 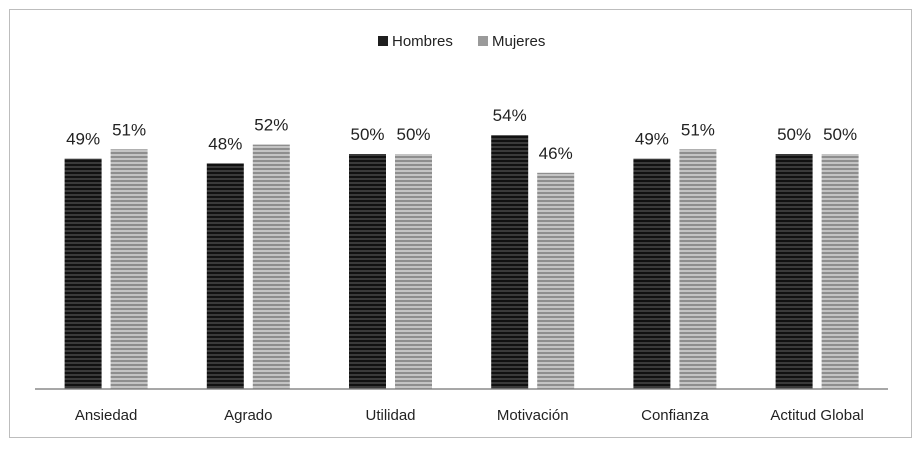 I want to click on x-tick-label-agrado: Agrado, so click(x=248, y=415).